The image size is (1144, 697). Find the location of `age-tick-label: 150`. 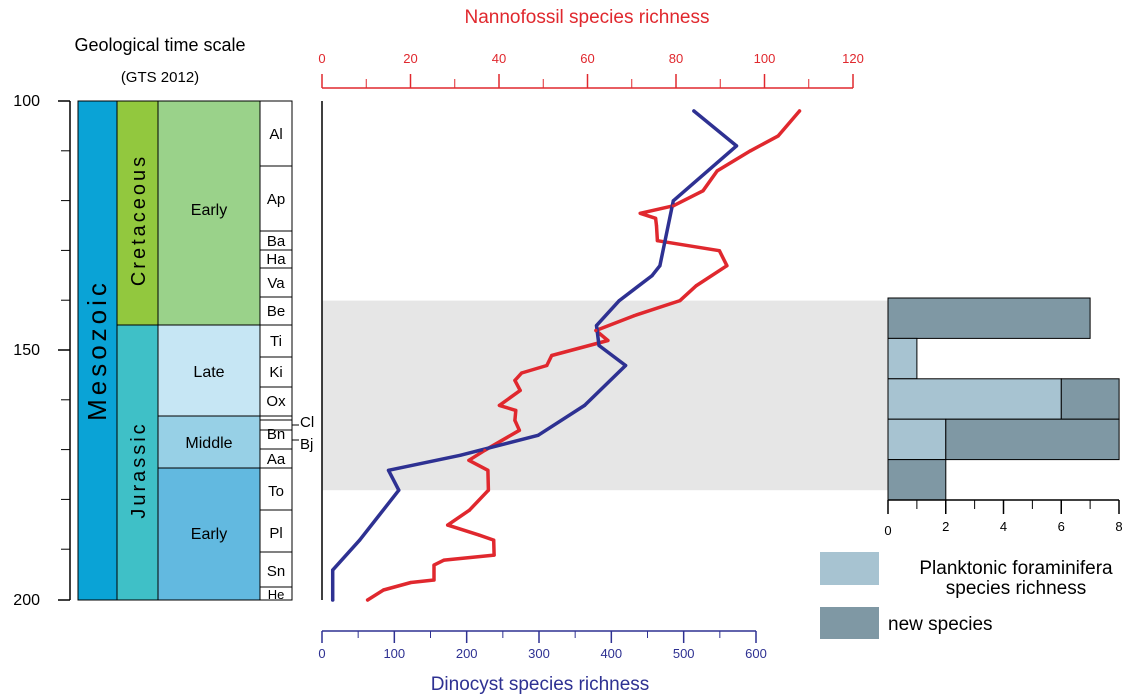

age-tick-label: 150 is located at coordinates (26, 350).